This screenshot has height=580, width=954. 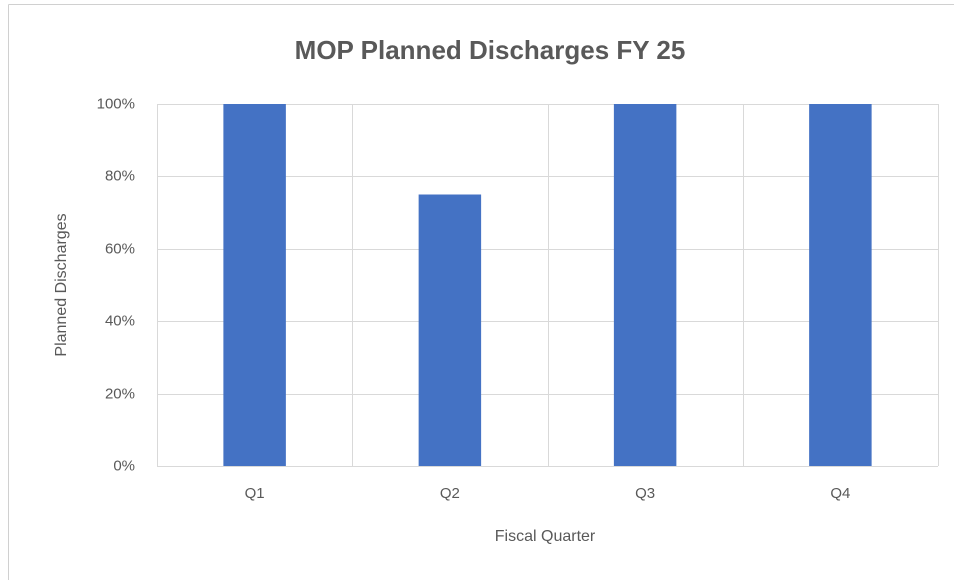 I want to click on chart-title: MOP Planned Discharges FY 25, so click(x=490, y=50).